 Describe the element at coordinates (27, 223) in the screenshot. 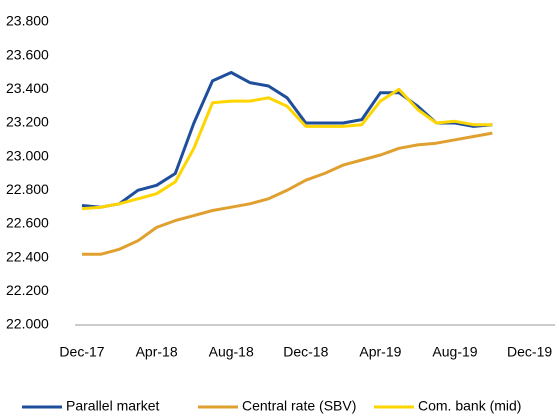

I see `y-tick-label: 22.600` at that location.